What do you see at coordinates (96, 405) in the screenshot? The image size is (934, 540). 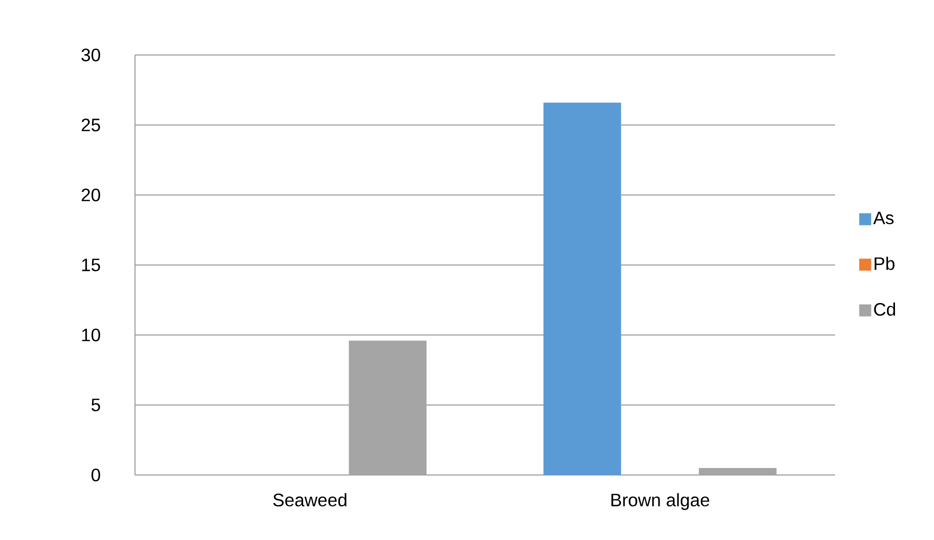 I see `y-tick-label: 5` at bounding box center [96, 405].